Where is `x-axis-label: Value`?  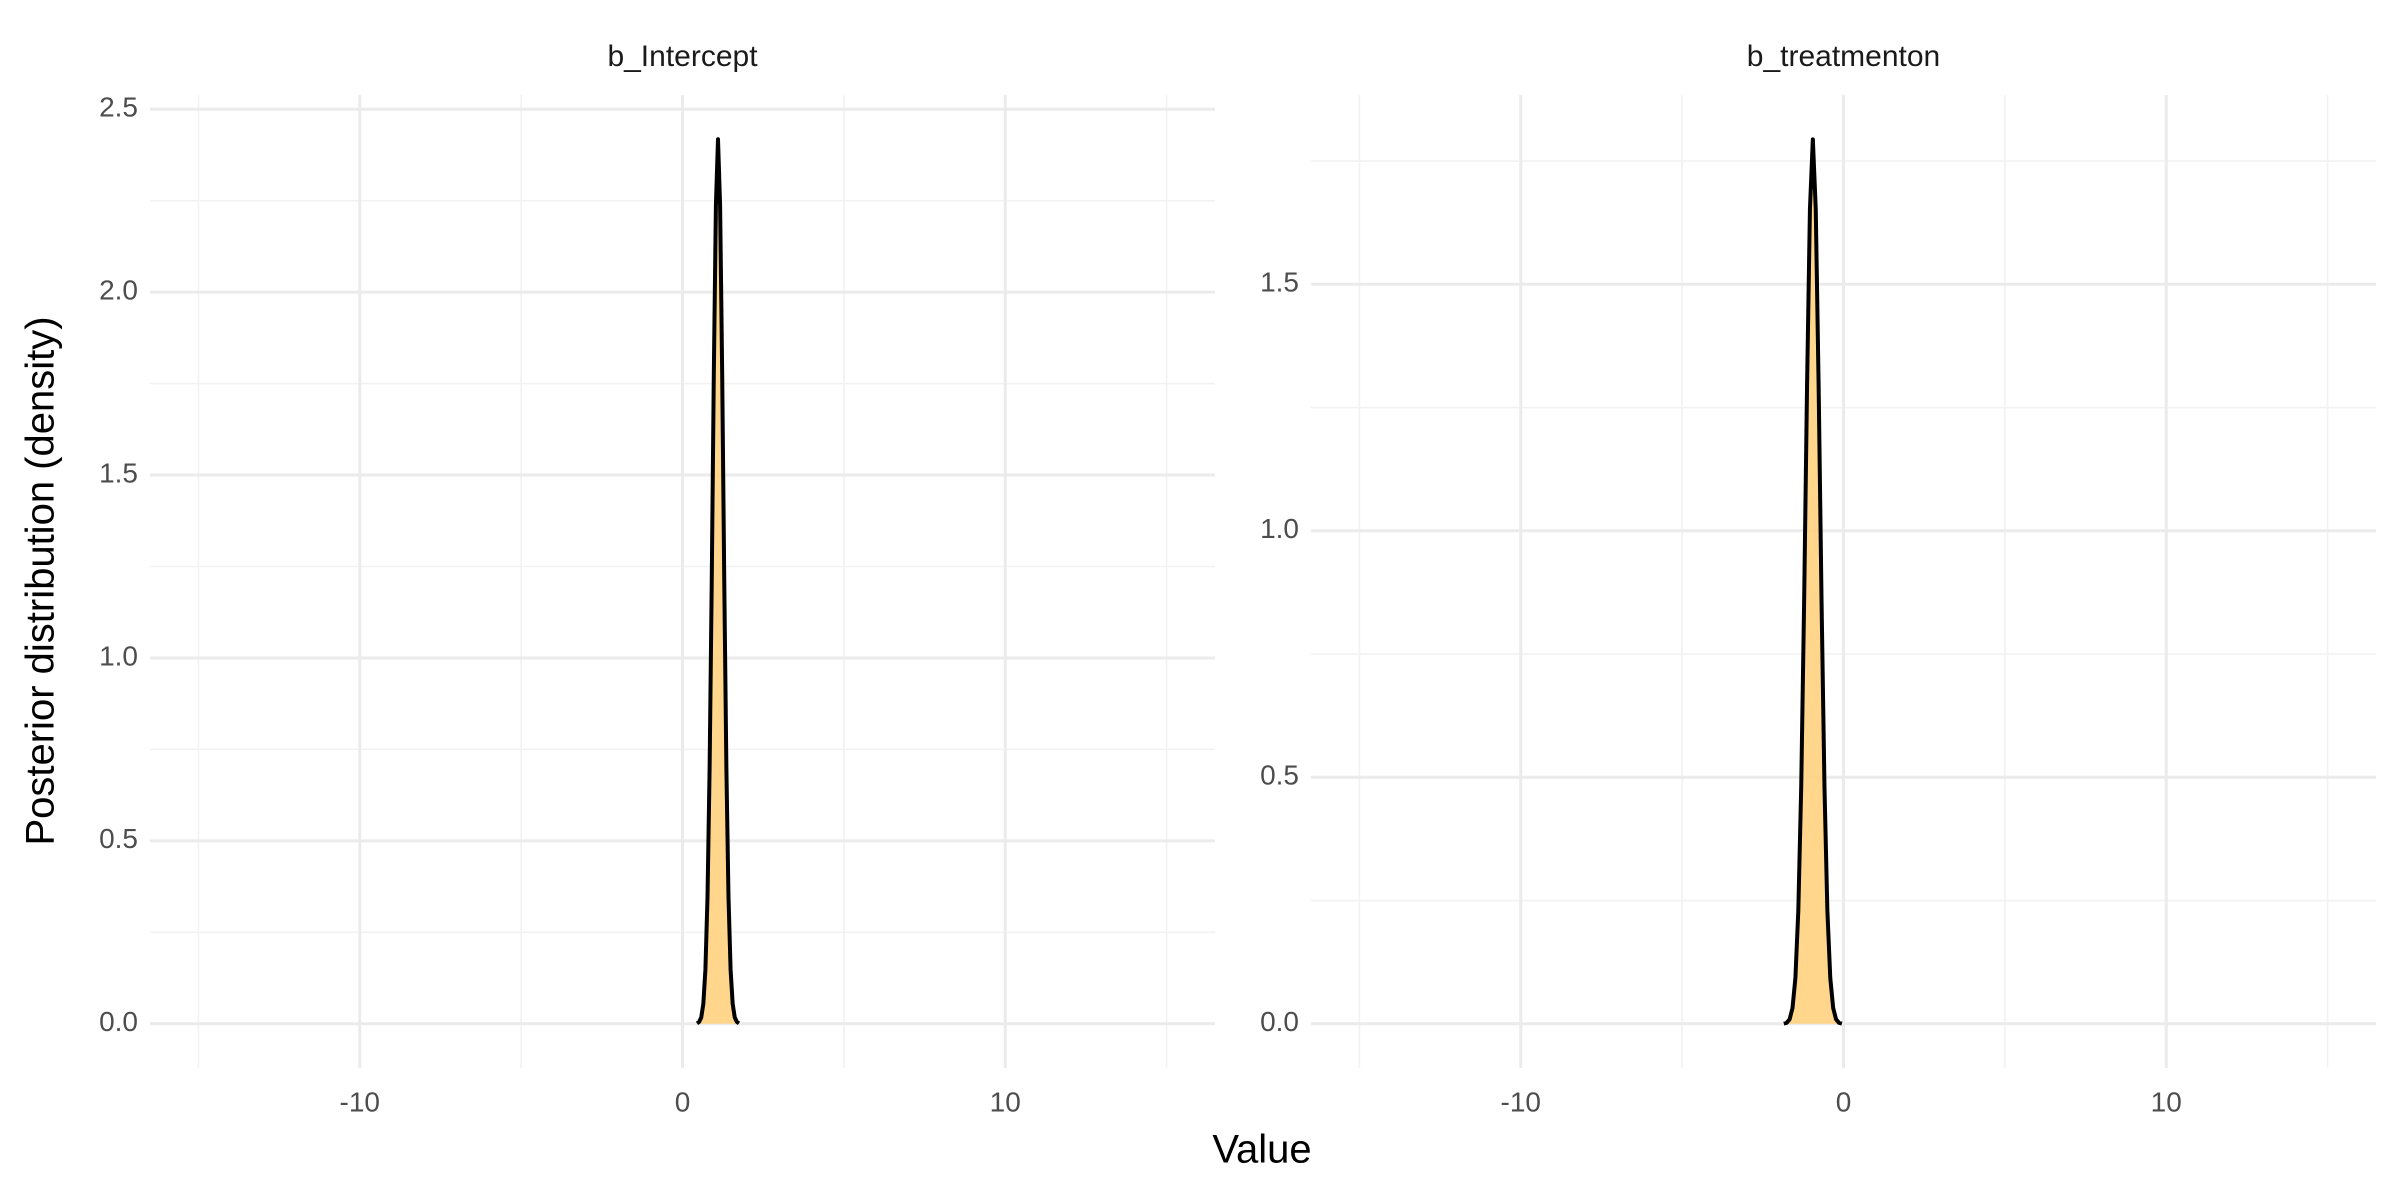 x-axis-label: Value is located at coordinates (1261, 1150).